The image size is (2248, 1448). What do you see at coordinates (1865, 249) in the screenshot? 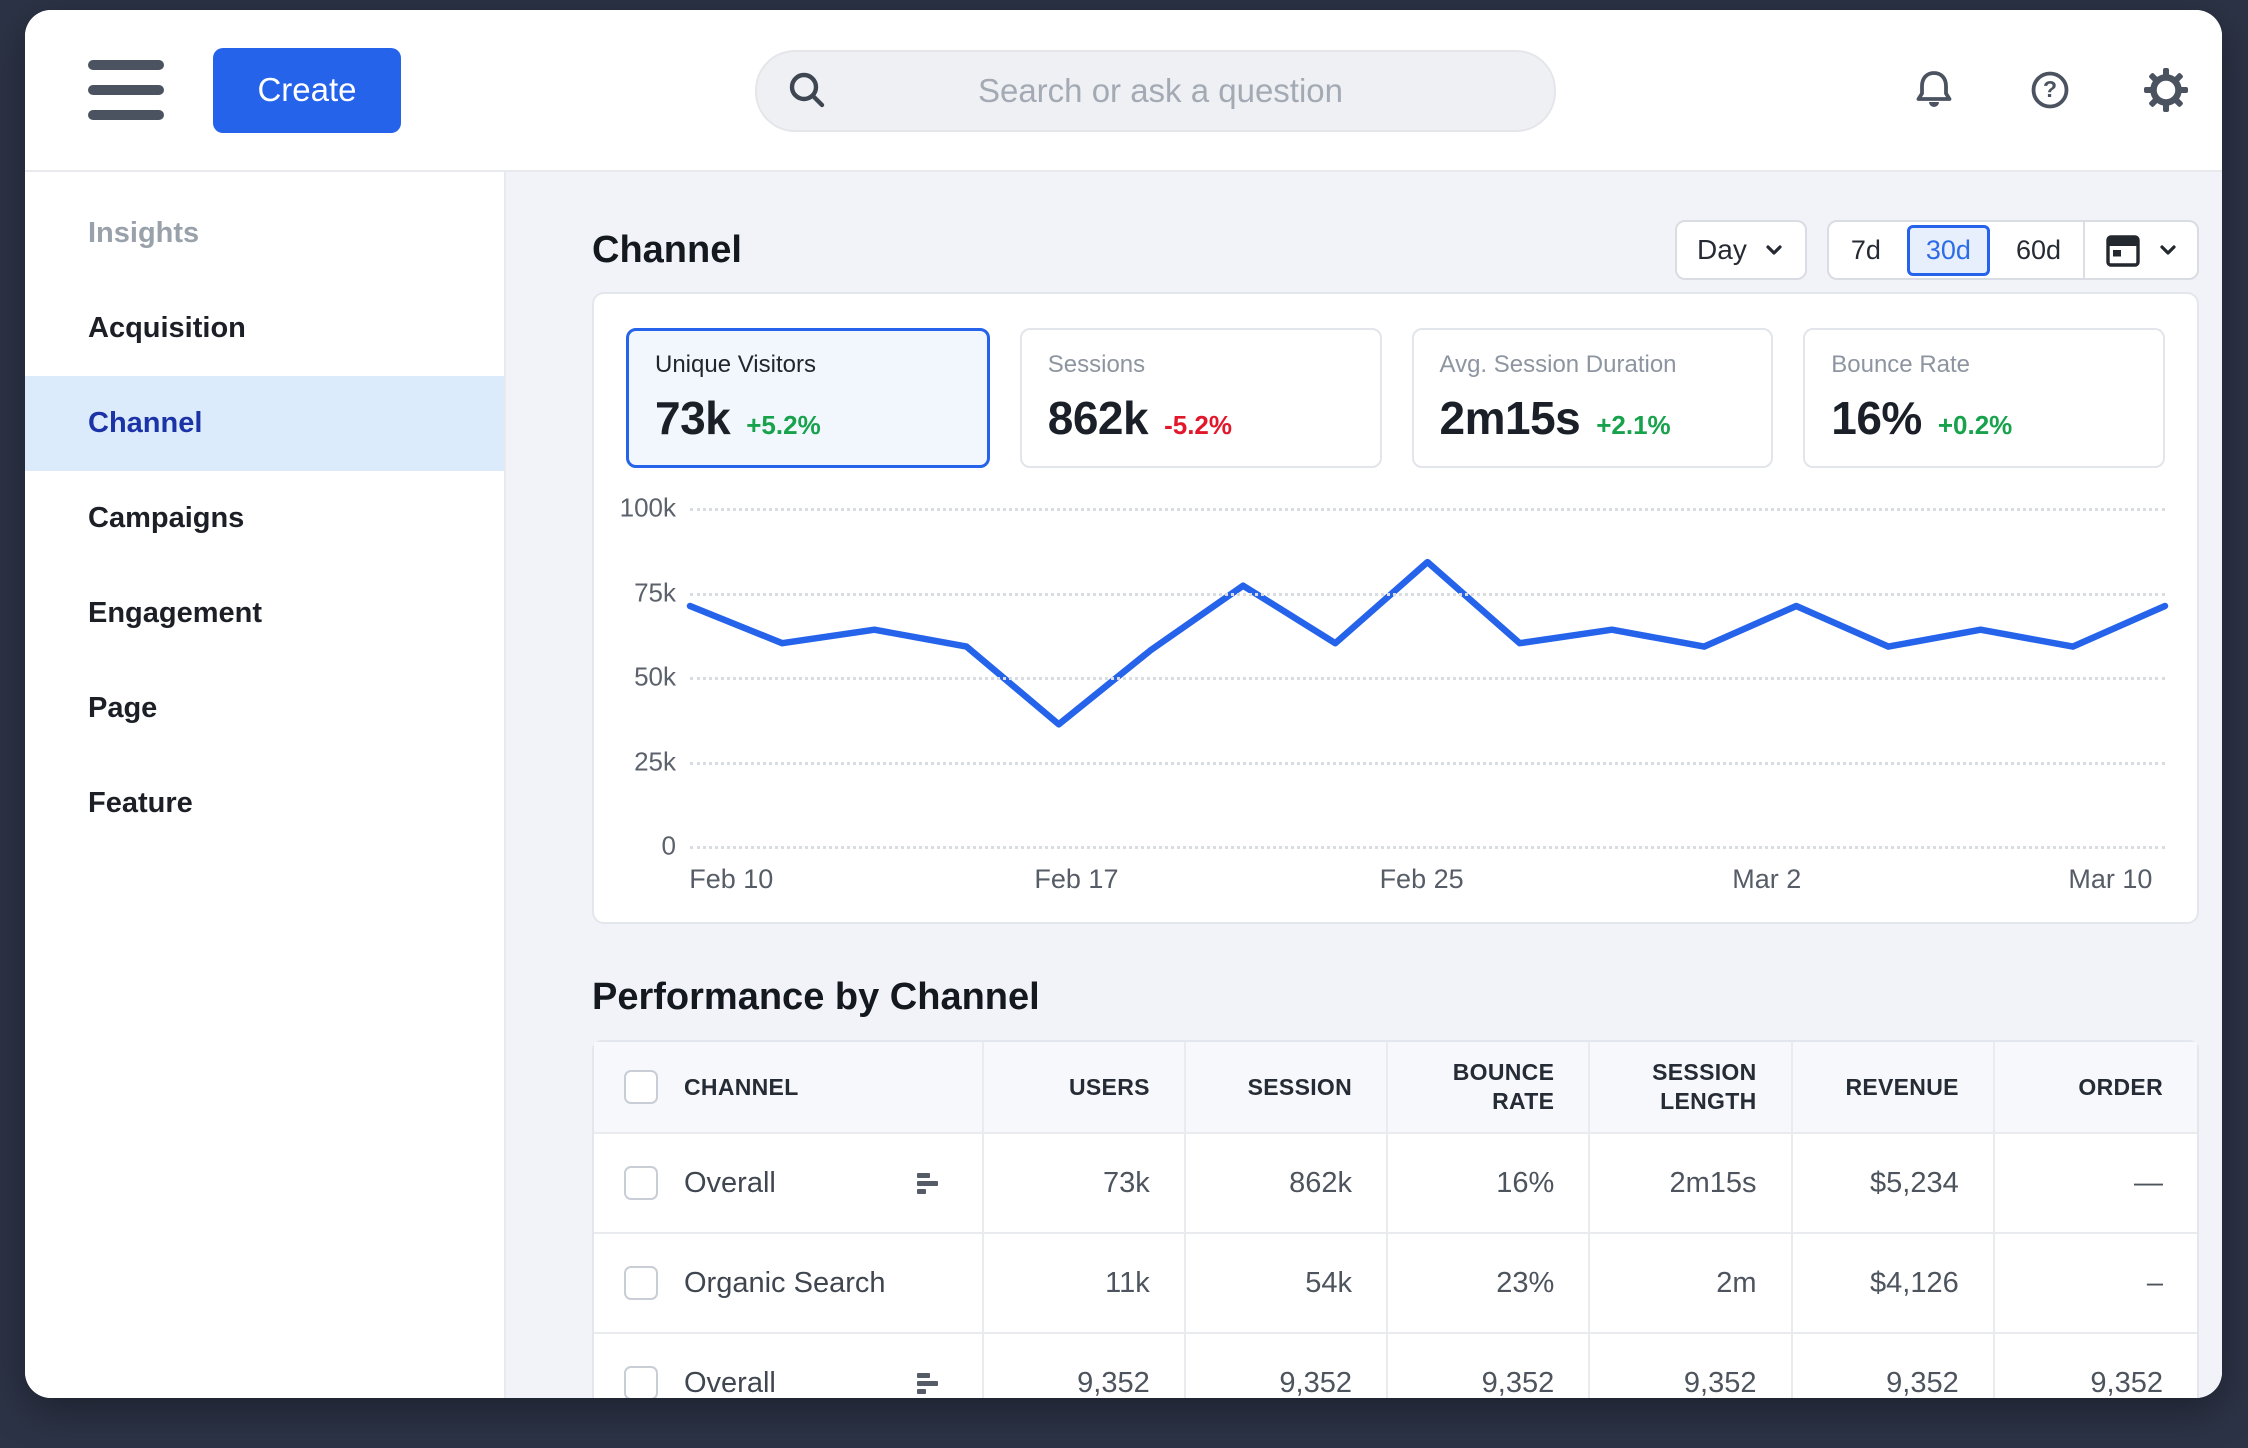
I see `range-button-7d: 7d` at bounding box center [1865, 249].